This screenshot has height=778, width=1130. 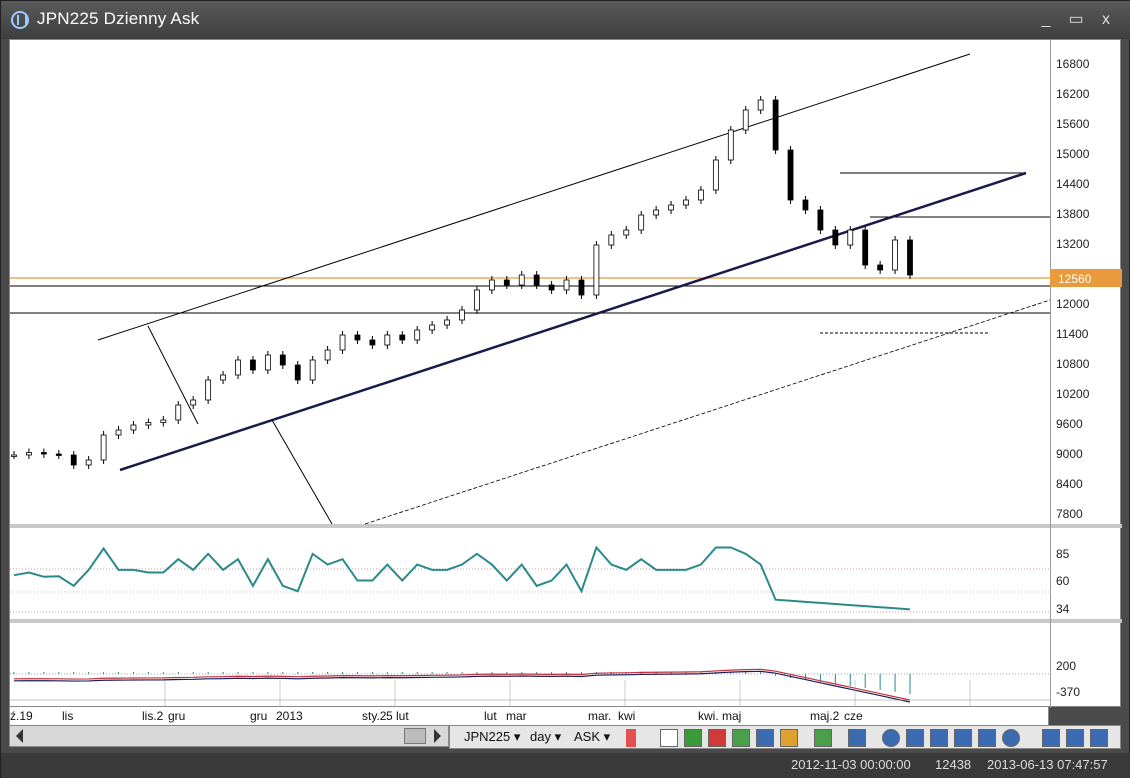 I want to click on macd-signal-line, so click(x=462, y=686).